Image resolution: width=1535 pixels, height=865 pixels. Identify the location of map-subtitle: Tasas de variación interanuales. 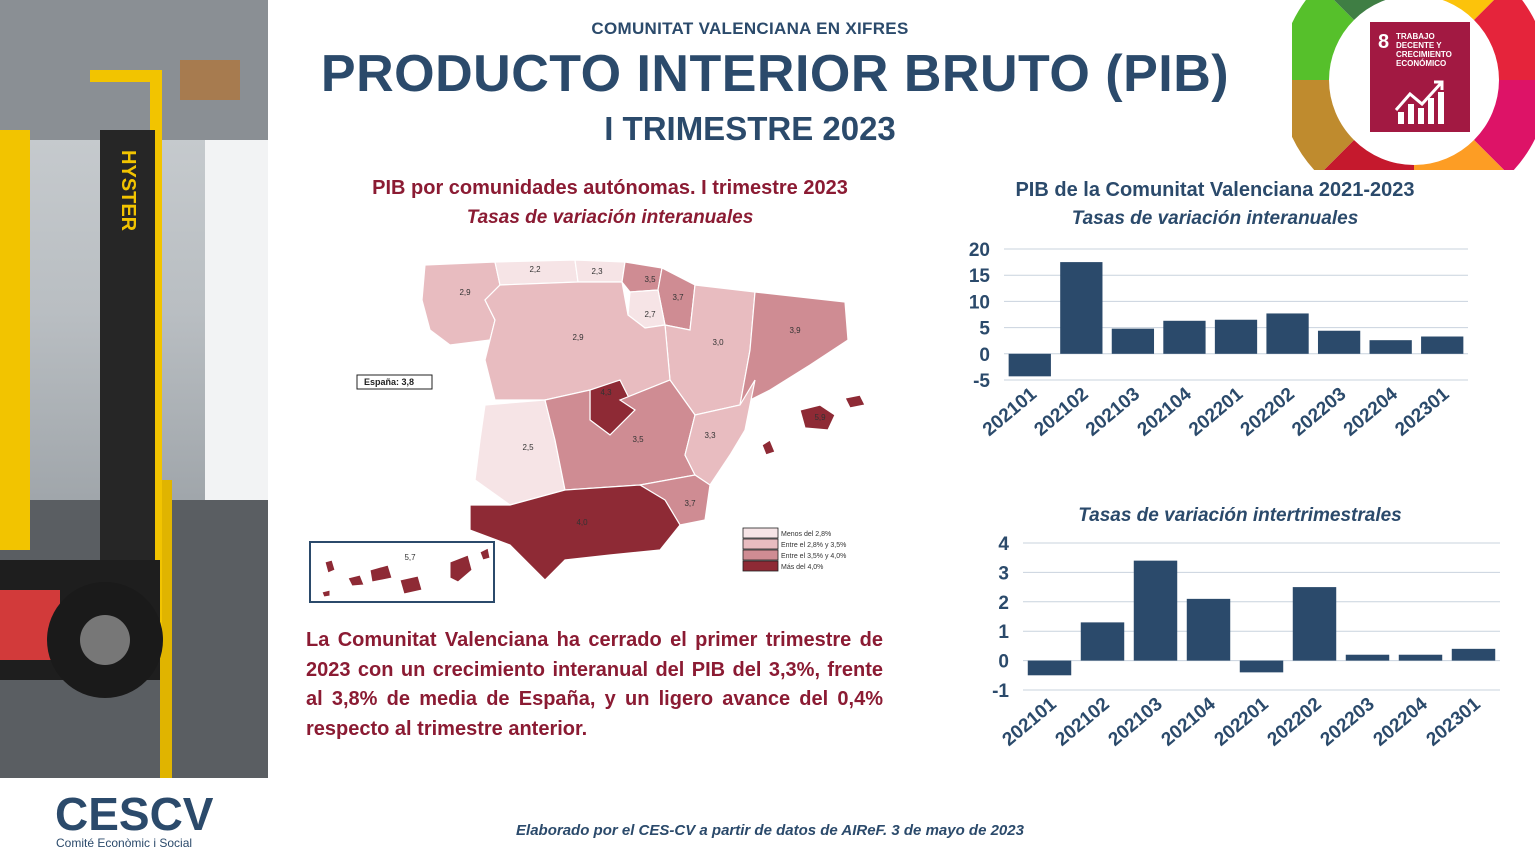
(610, 217).